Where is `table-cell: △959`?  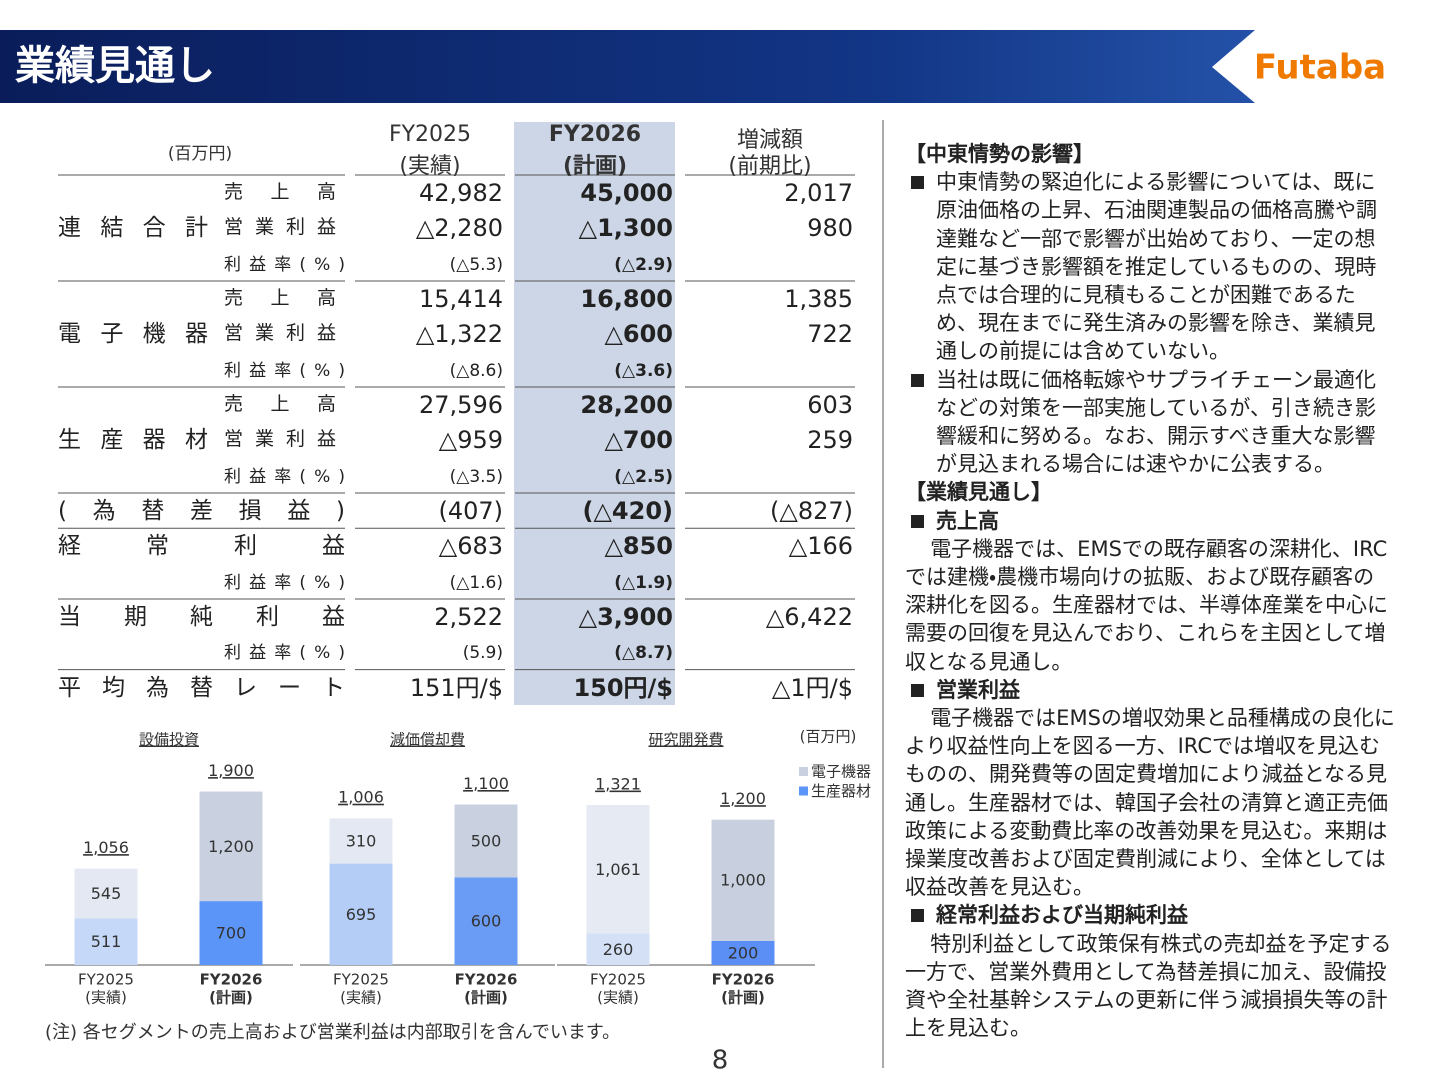 table-cell: △959 is located at coordinates (470, 440).